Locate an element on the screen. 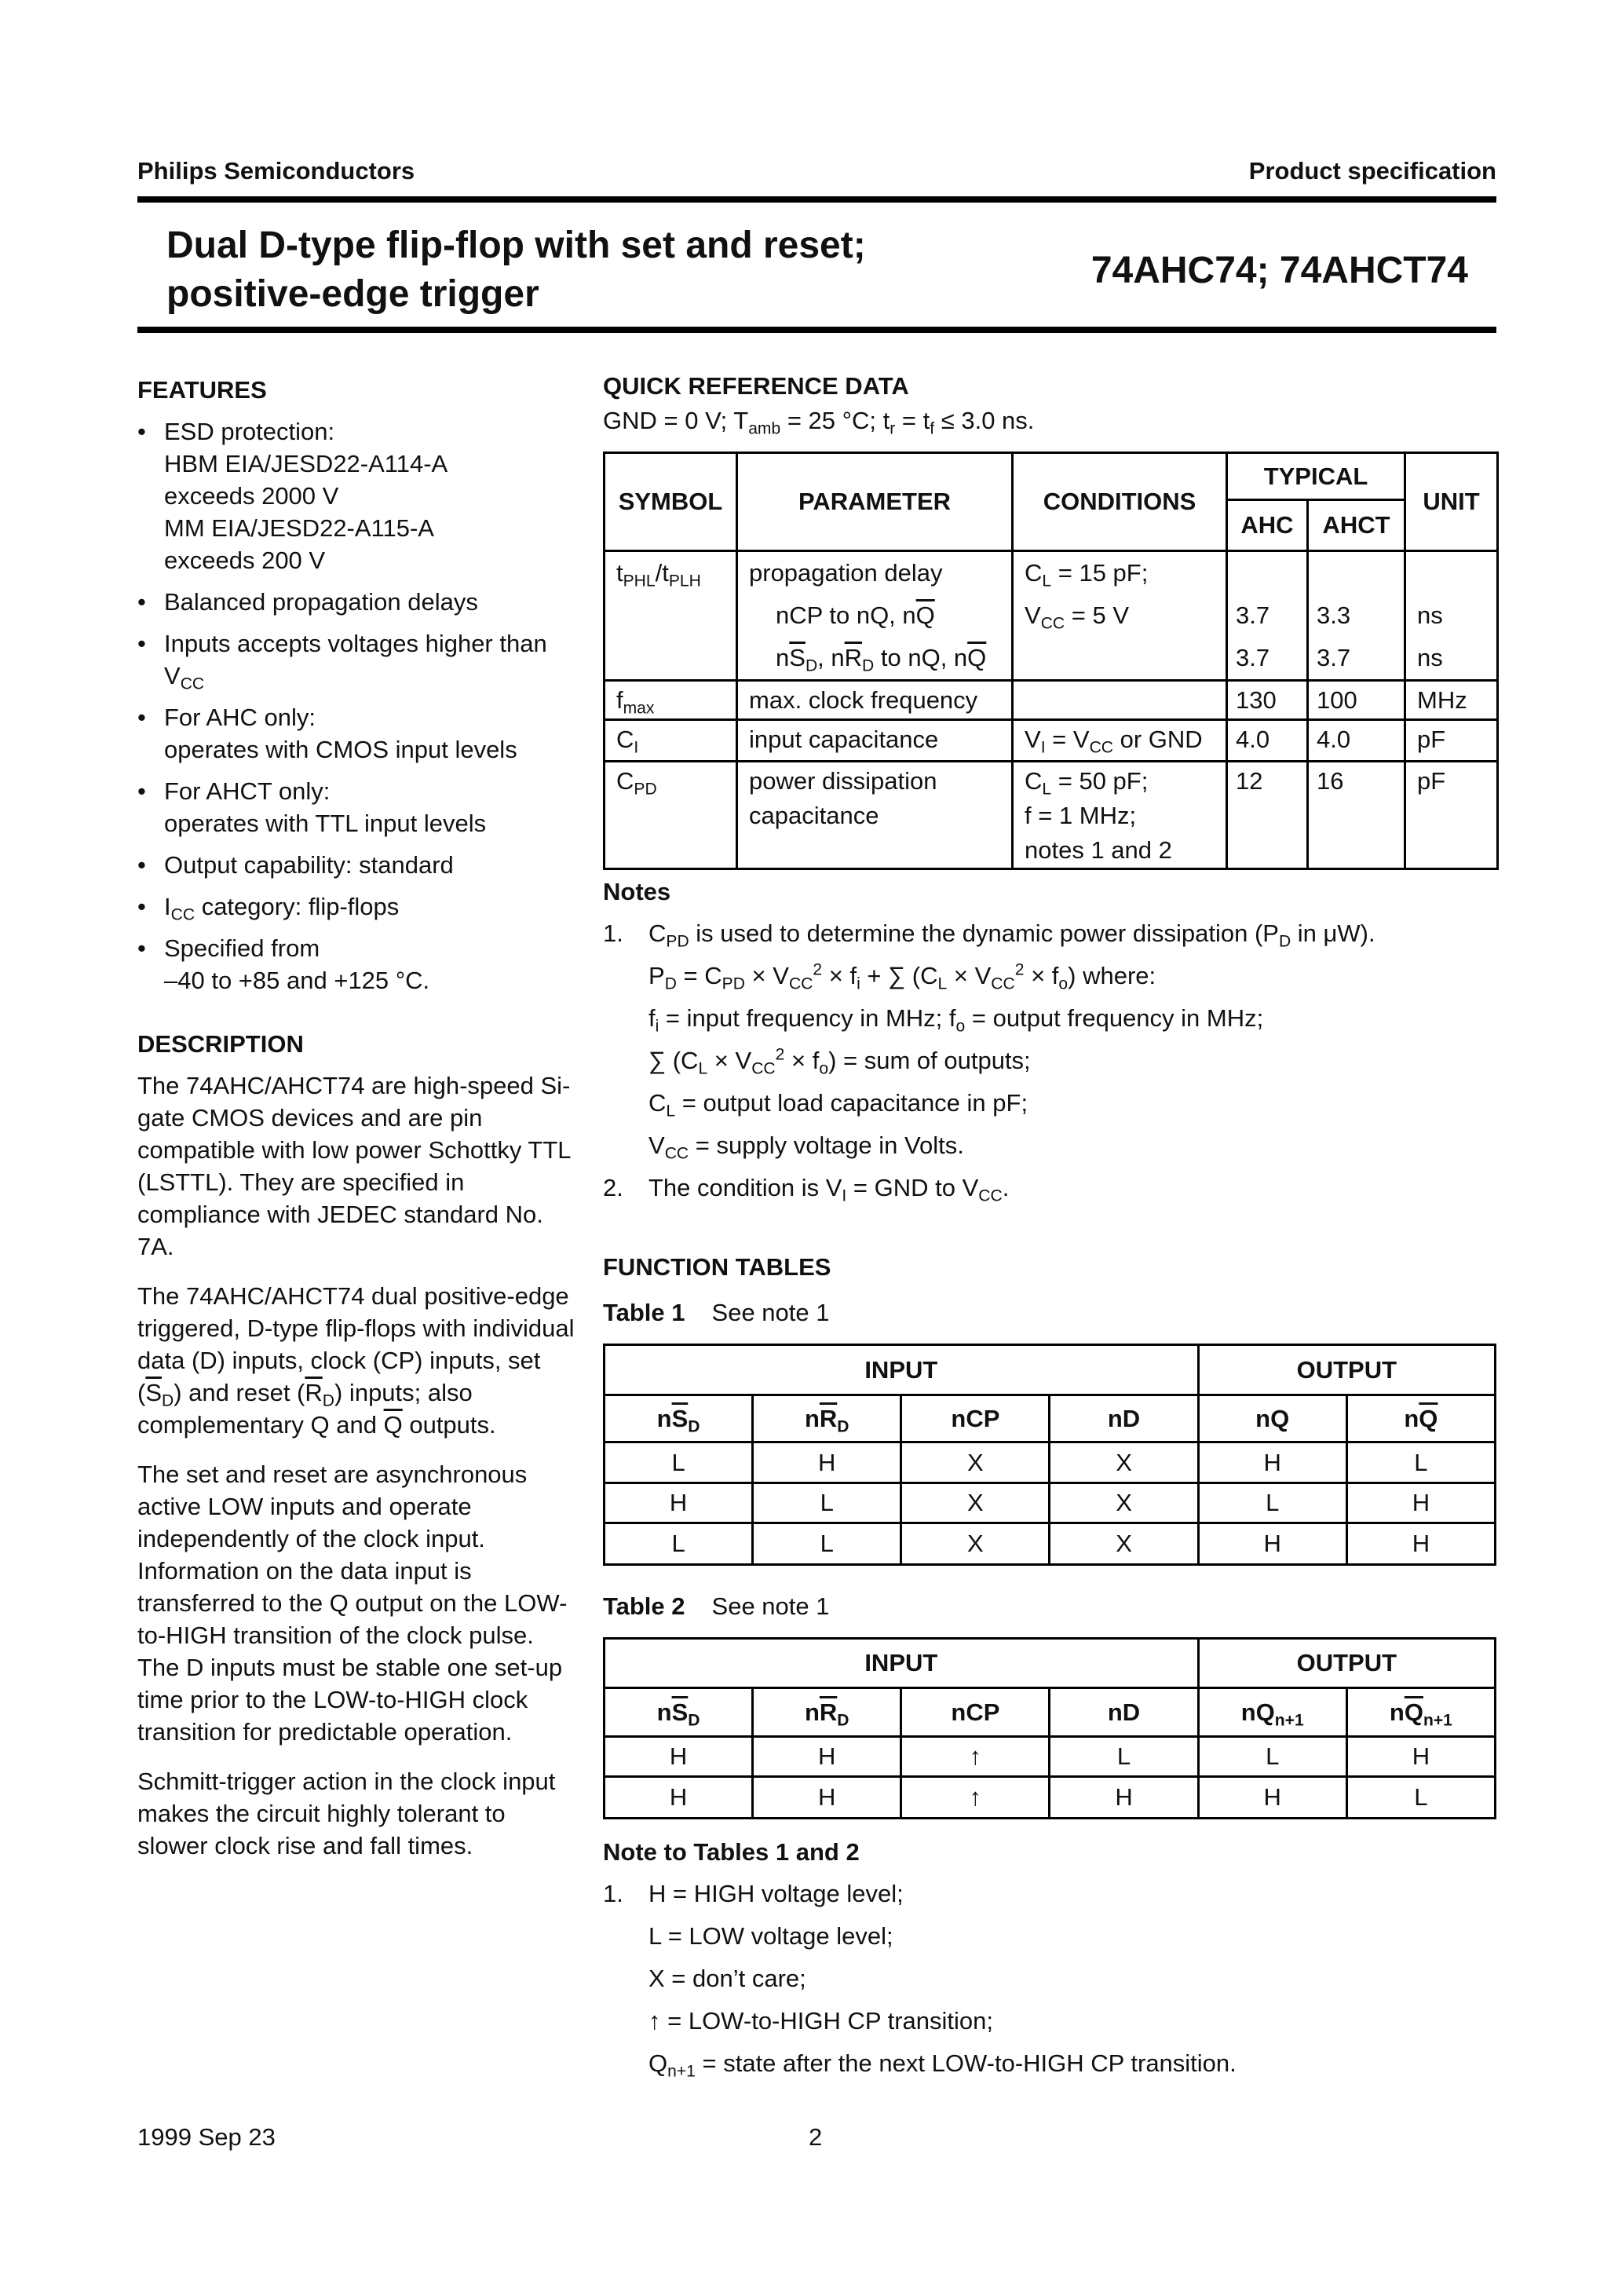  function-tables-heading: FUNCTION TABLES is located at coordinates (717, 1267).